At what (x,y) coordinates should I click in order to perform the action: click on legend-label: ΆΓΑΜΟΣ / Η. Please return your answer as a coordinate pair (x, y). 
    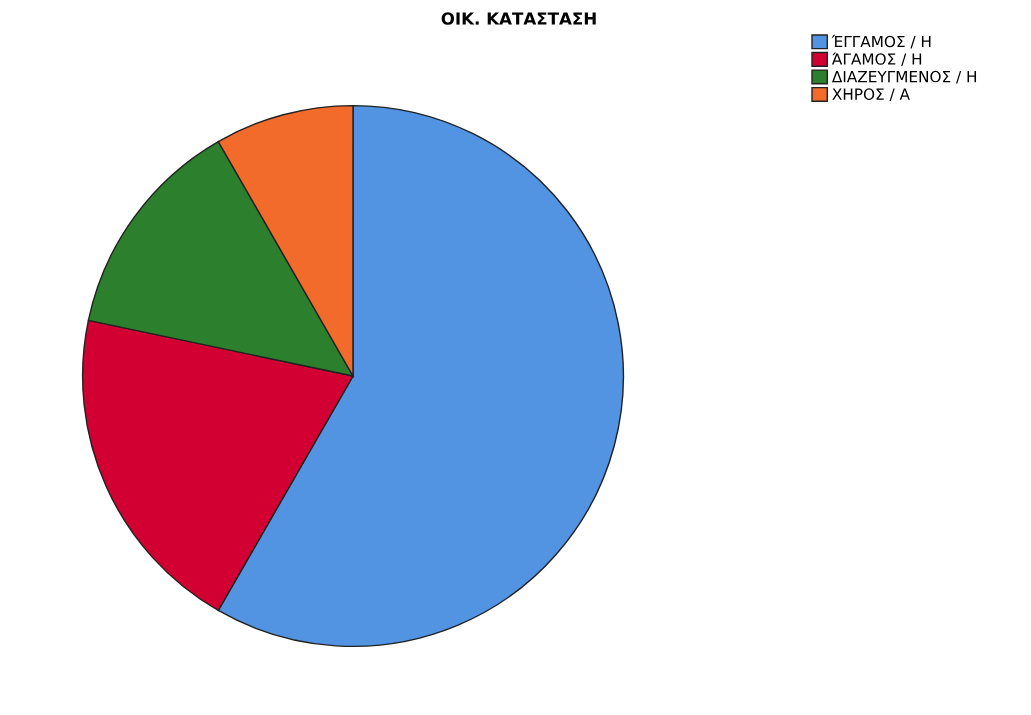
    Looking at the image, I should click on (876, 59).